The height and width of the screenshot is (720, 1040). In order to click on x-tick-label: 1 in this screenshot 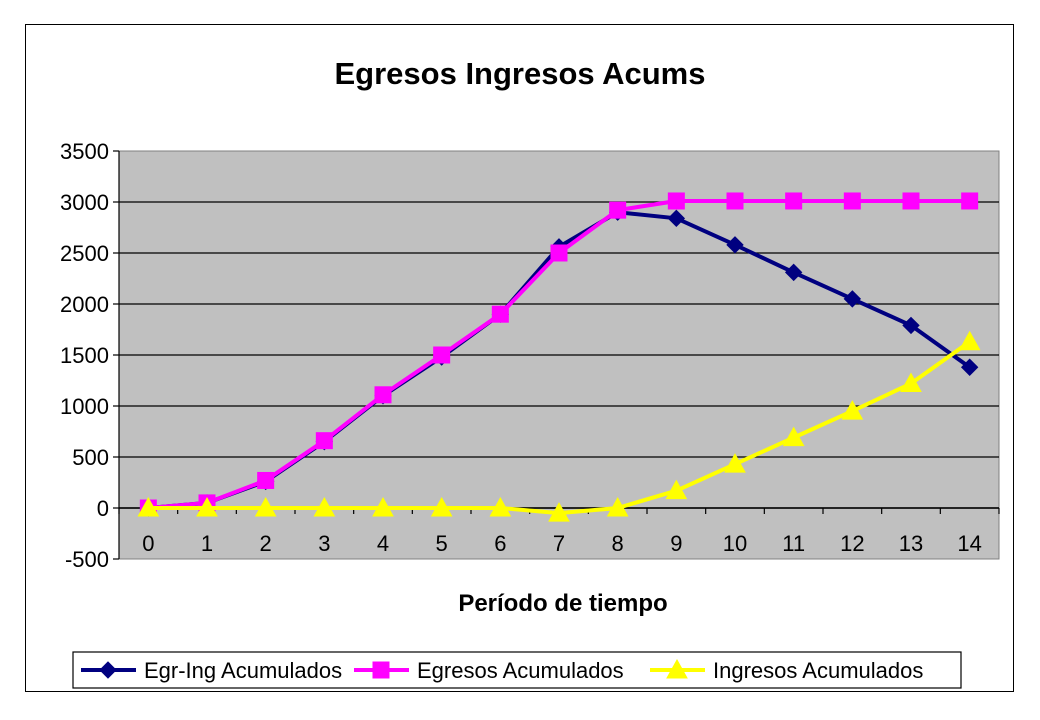, I will do `click(207, 543)`.